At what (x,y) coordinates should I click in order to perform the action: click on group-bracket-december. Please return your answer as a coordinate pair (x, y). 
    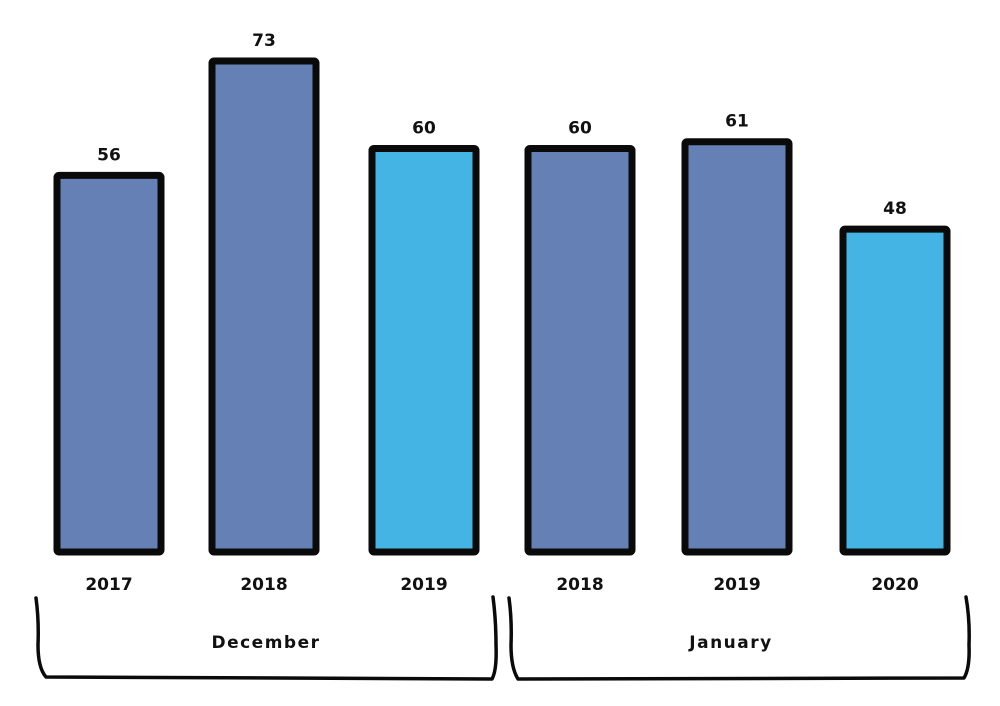
    Looking at the image, I should click on (266, 638).